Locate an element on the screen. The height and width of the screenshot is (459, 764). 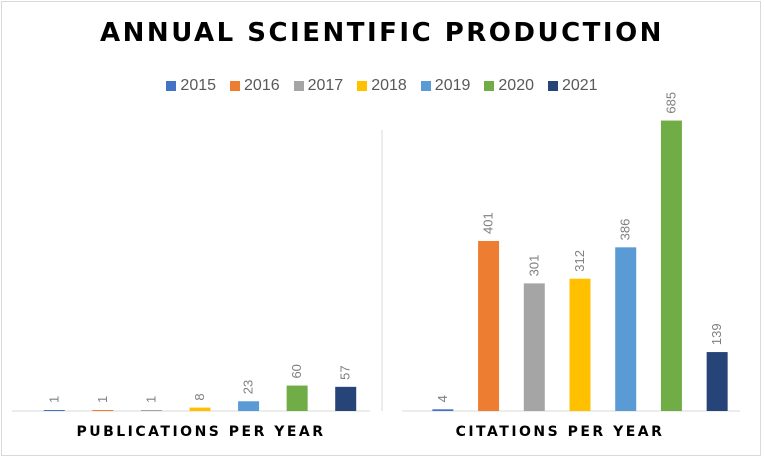
legend-item-2018: 2018 is located at coordinates (382, 86).